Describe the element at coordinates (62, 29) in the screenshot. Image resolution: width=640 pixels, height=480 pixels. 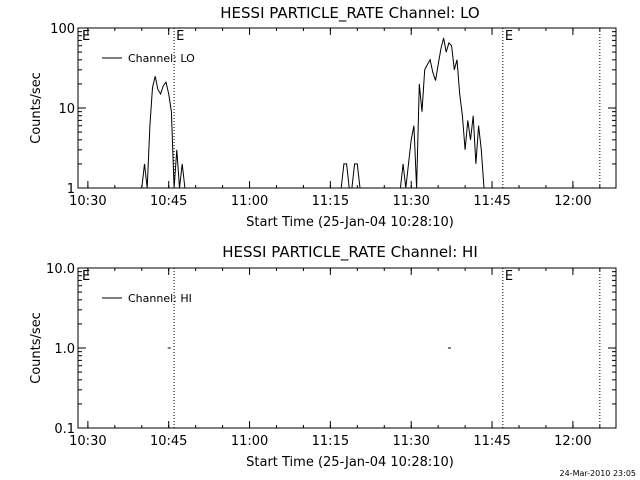
I see `y-tick-label: 100` at that location.